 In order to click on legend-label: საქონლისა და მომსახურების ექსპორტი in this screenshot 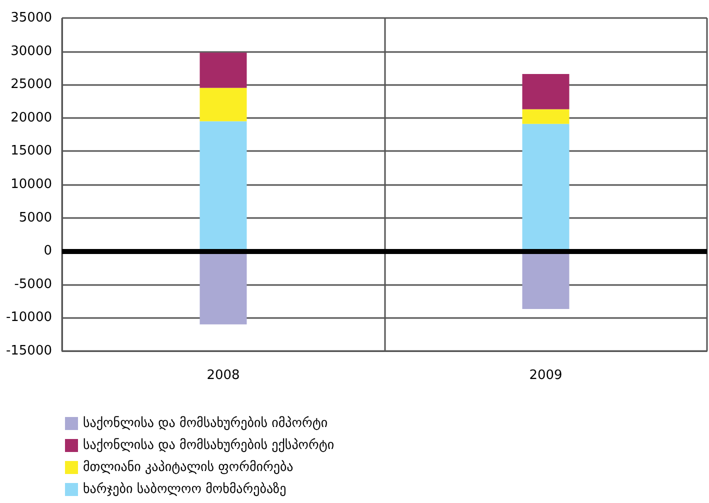, I will do `click(208, 445)`.